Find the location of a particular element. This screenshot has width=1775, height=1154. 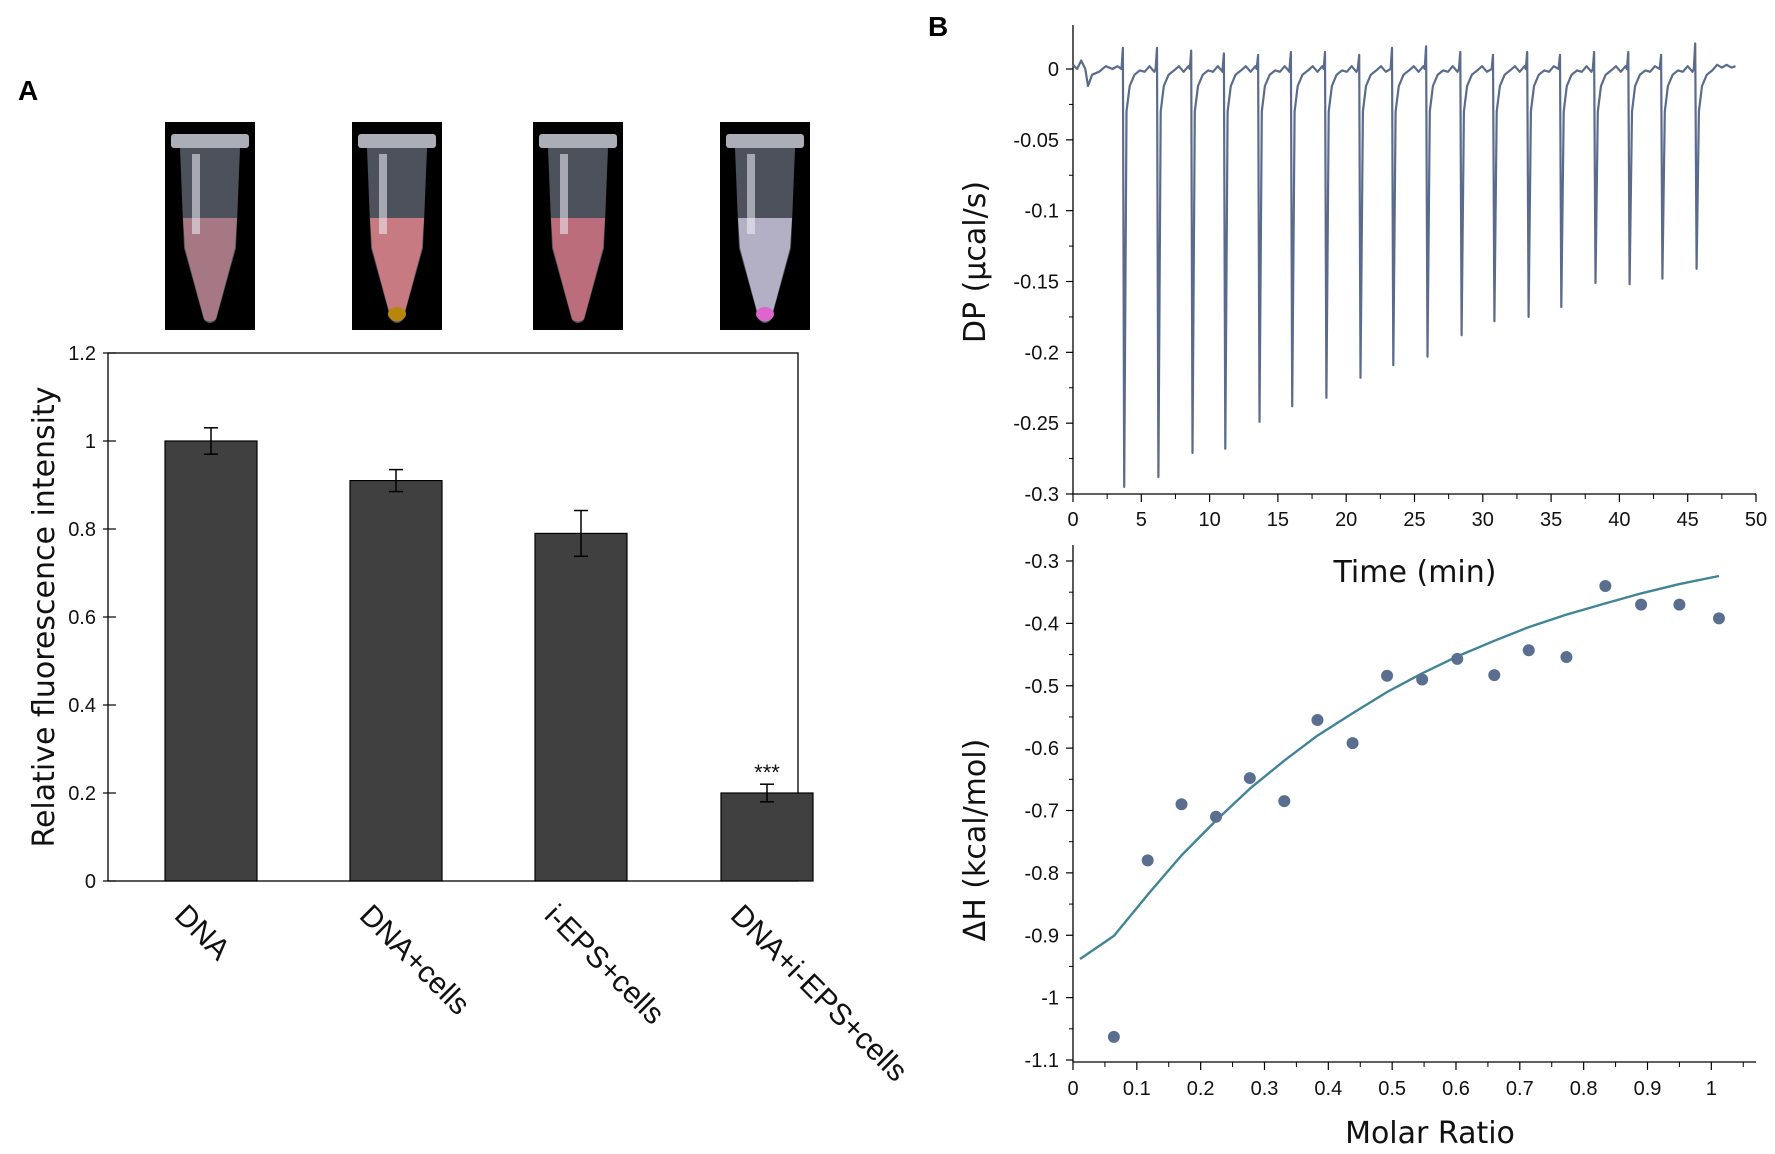

category-label: DNA+cells is located at coordinates (414, 960).